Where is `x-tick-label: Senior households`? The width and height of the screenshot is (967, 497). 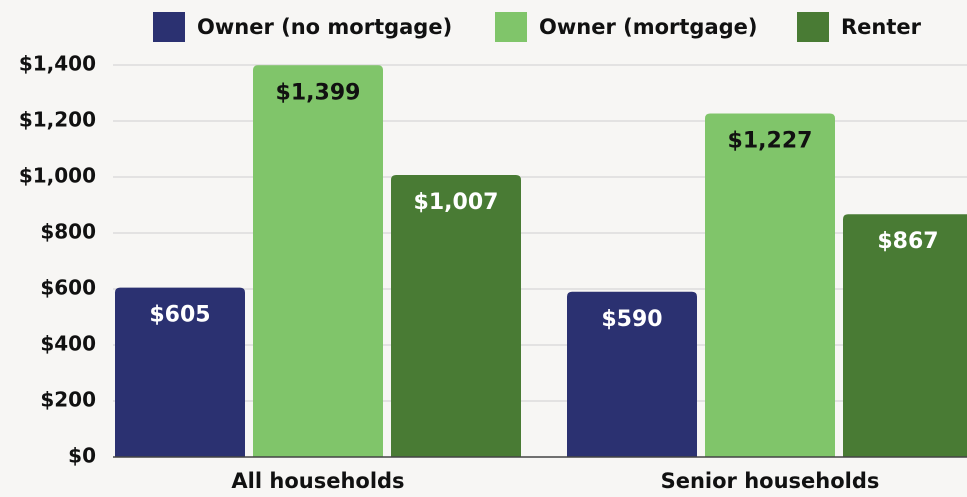
x-tick-label: Senior households is located at coordinates (770, 481).